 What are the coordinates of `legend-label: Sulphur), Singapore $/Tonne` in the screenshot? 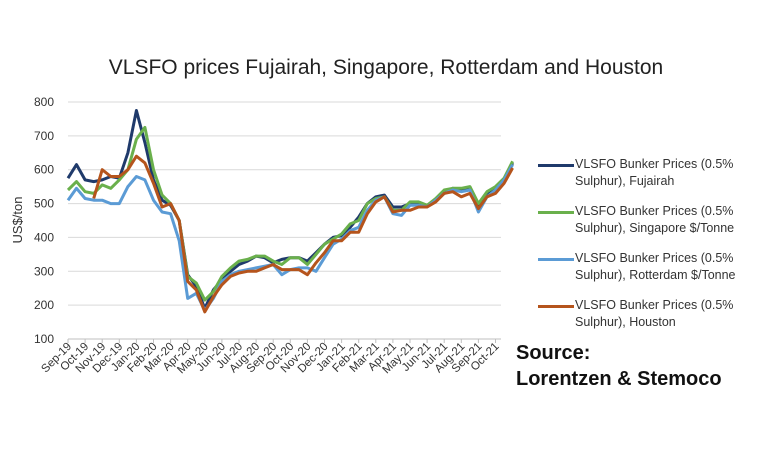 It's located at (655, 228).